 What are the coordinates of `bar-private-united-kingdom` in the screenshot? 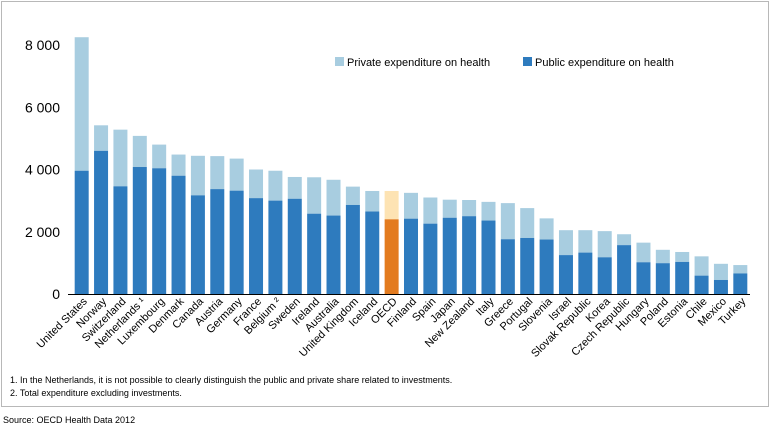 It's located at (352, 195).